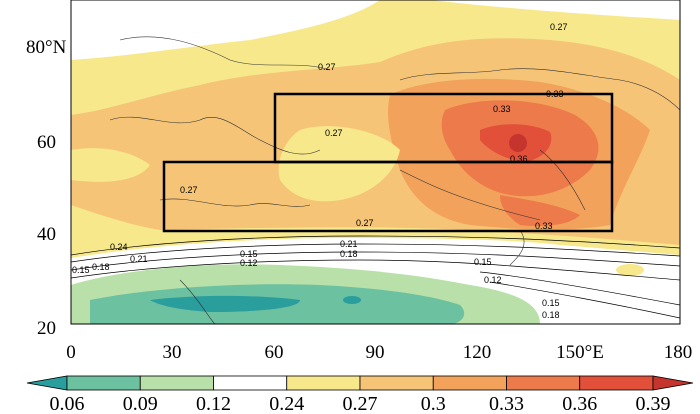 This screenshot has height=414, width=700. Describe the element at coordinates (46, 328) in the screenshot. I see `y-tick-label: 20` at that location.